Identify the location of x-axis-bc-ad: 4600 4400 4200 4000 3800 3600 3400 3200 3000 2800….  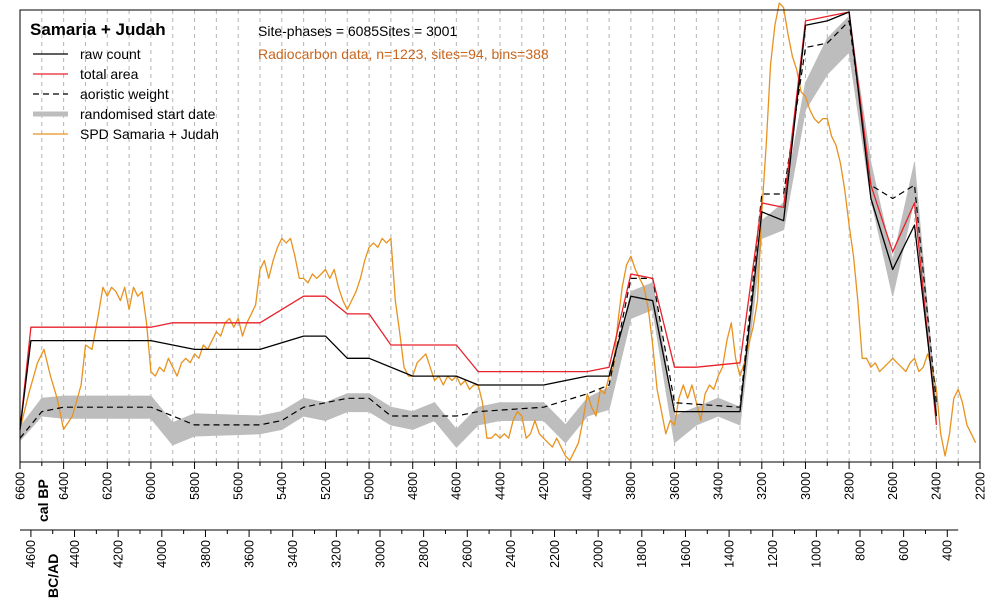
(489, 548).